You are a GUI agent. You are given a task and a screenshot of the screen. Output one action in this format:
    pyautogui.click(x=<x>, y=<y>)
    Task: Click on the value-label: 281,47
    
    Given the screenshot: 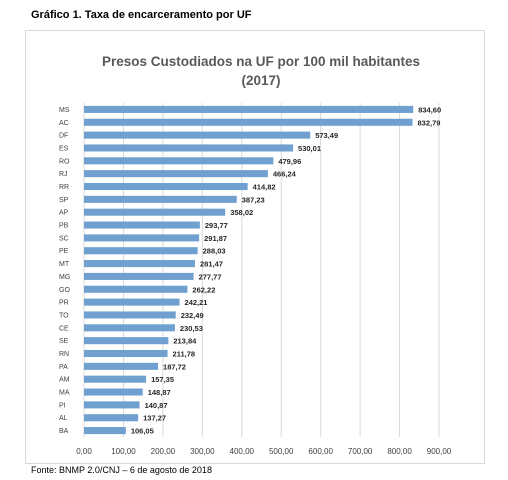 What is the action you would take?
    pyautogui.click(x=211, y=264)
    